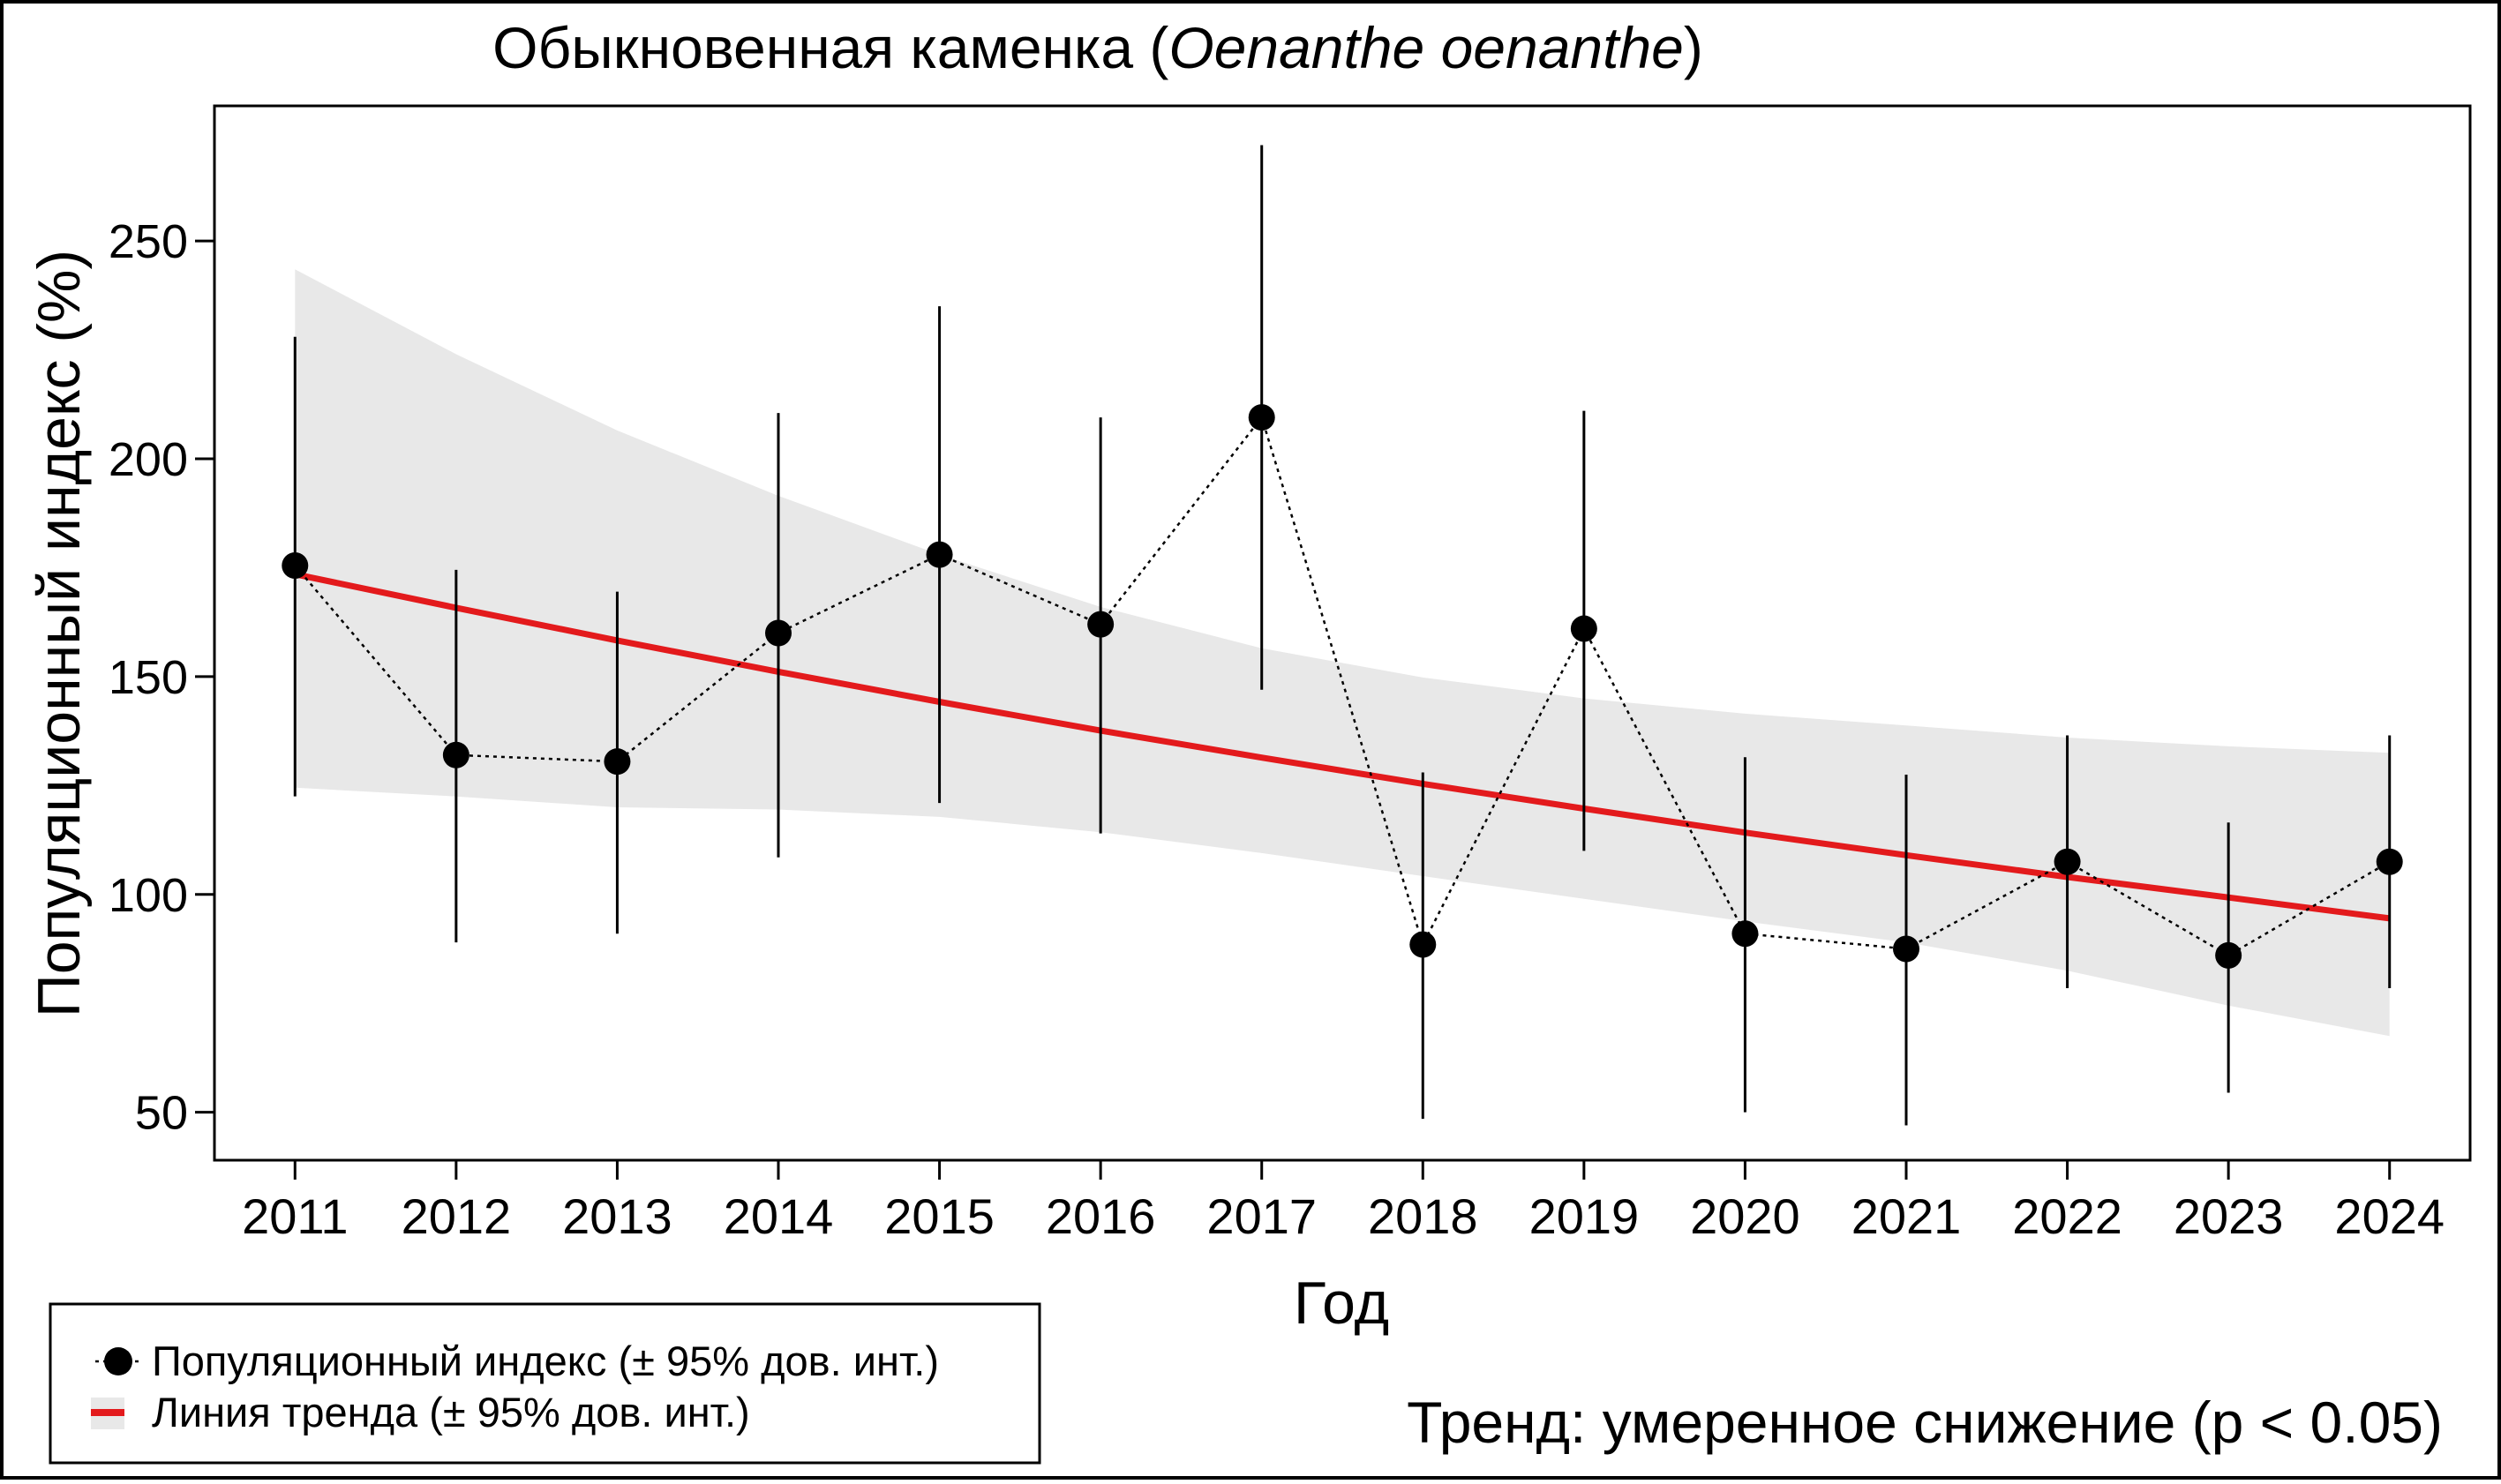 The image size is (2501, 1484). I want to click on chart-title-main: Обыкновенная каменка (, so click(830, 47).